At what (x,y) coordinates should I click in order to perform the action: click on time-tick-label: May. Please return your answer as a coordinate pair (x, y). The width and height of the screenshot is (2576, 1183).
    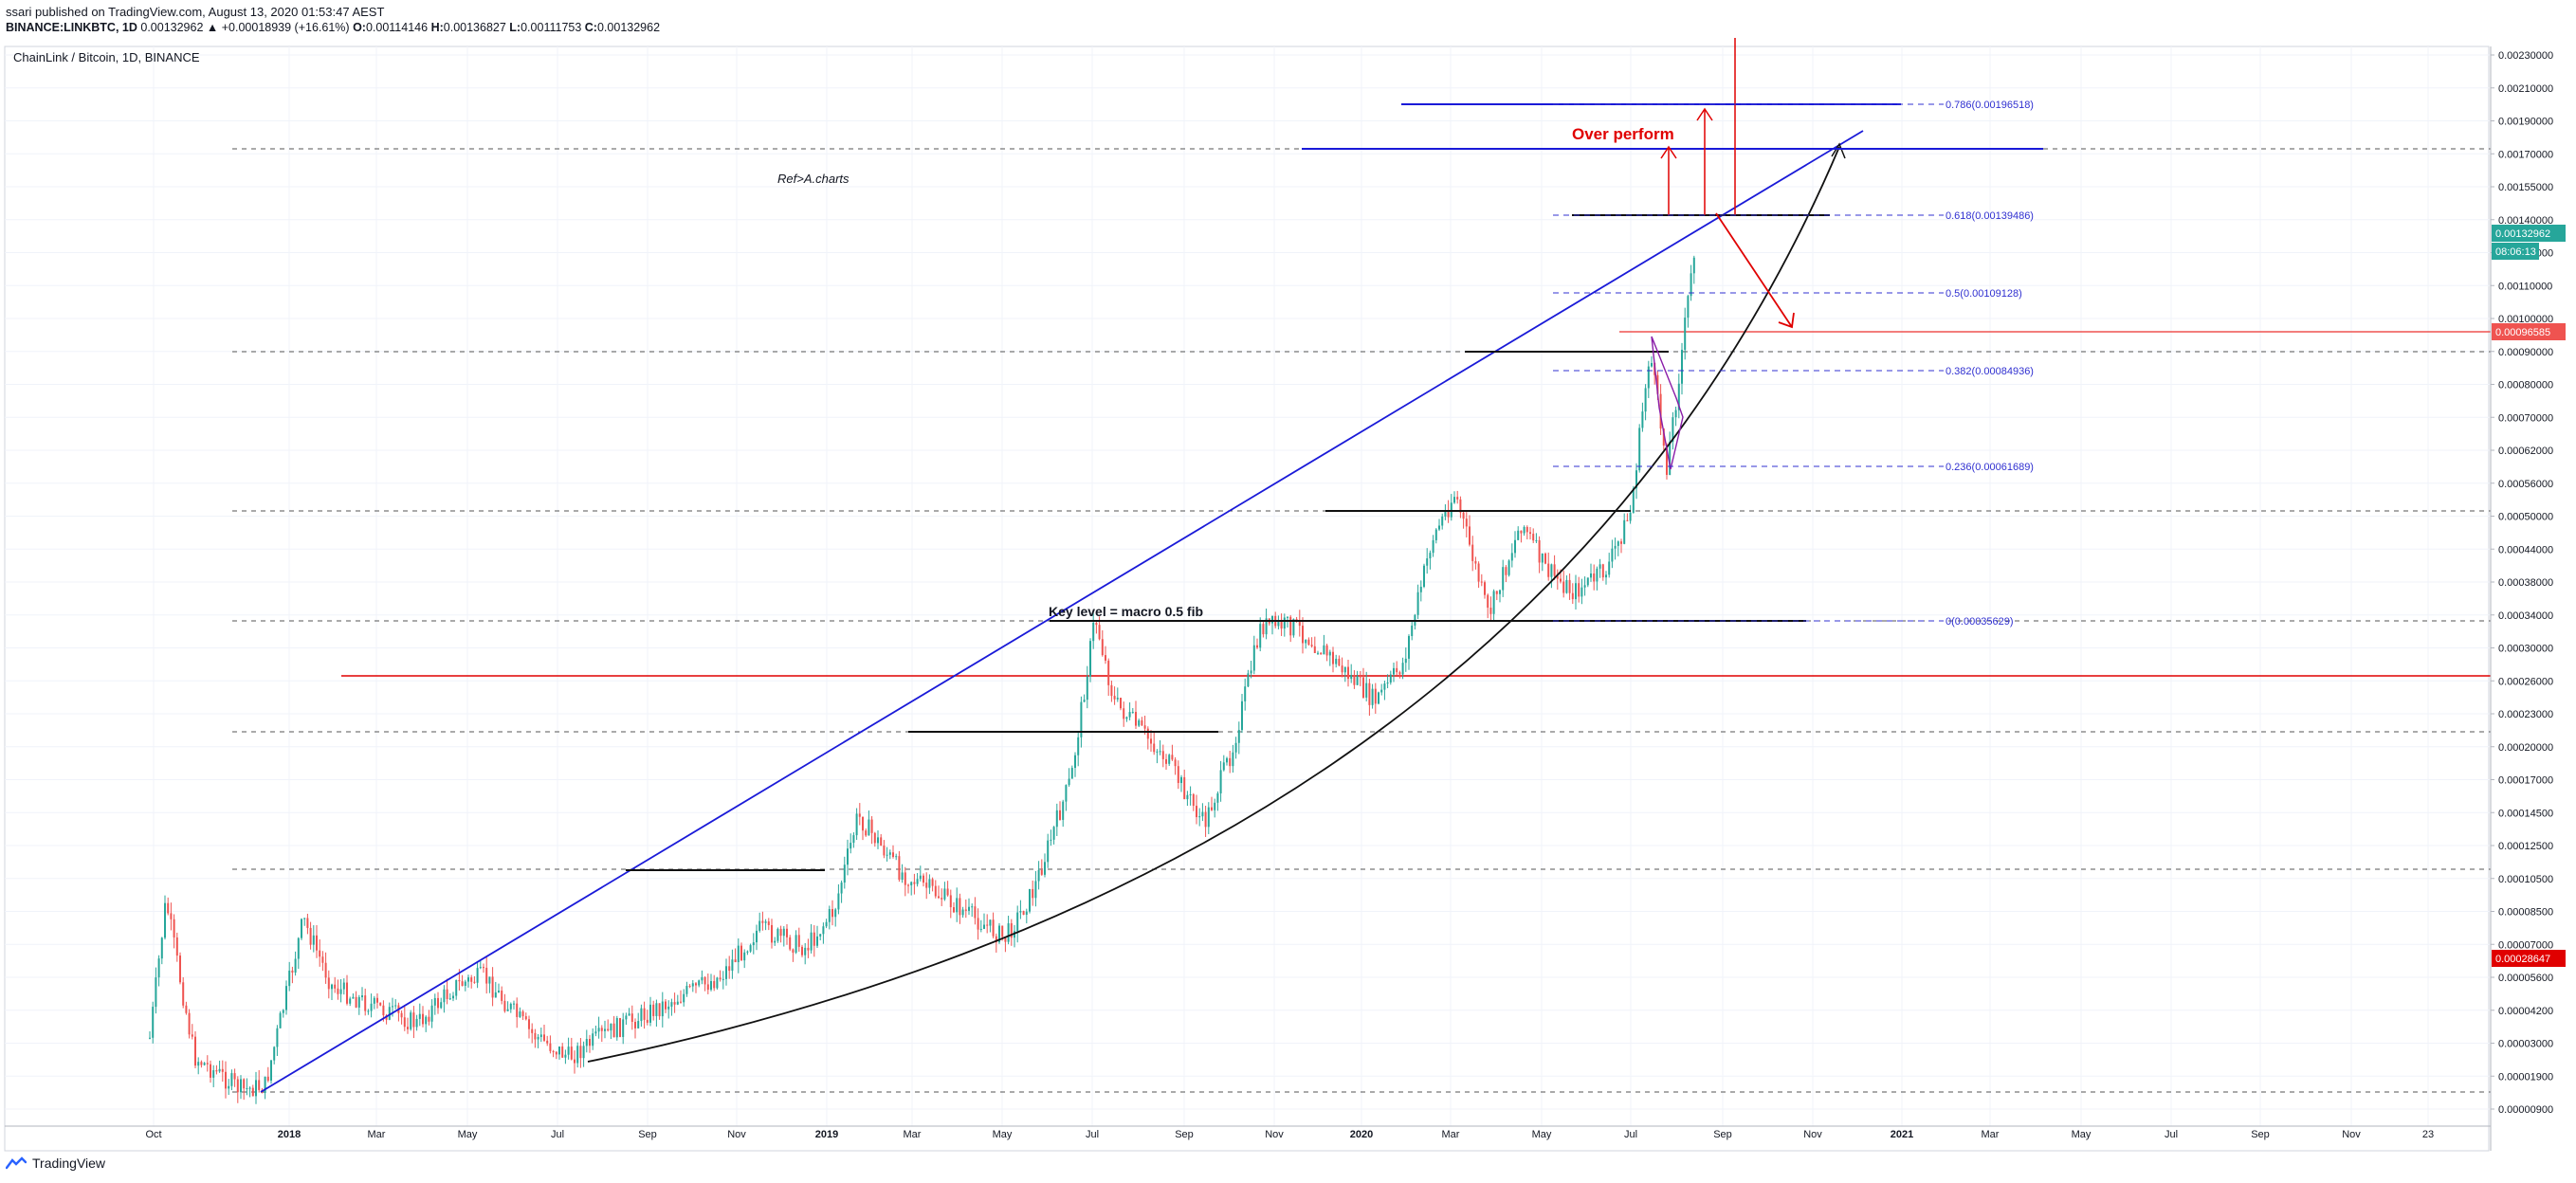
    Looking at the image, I should click on (1003, 1134).